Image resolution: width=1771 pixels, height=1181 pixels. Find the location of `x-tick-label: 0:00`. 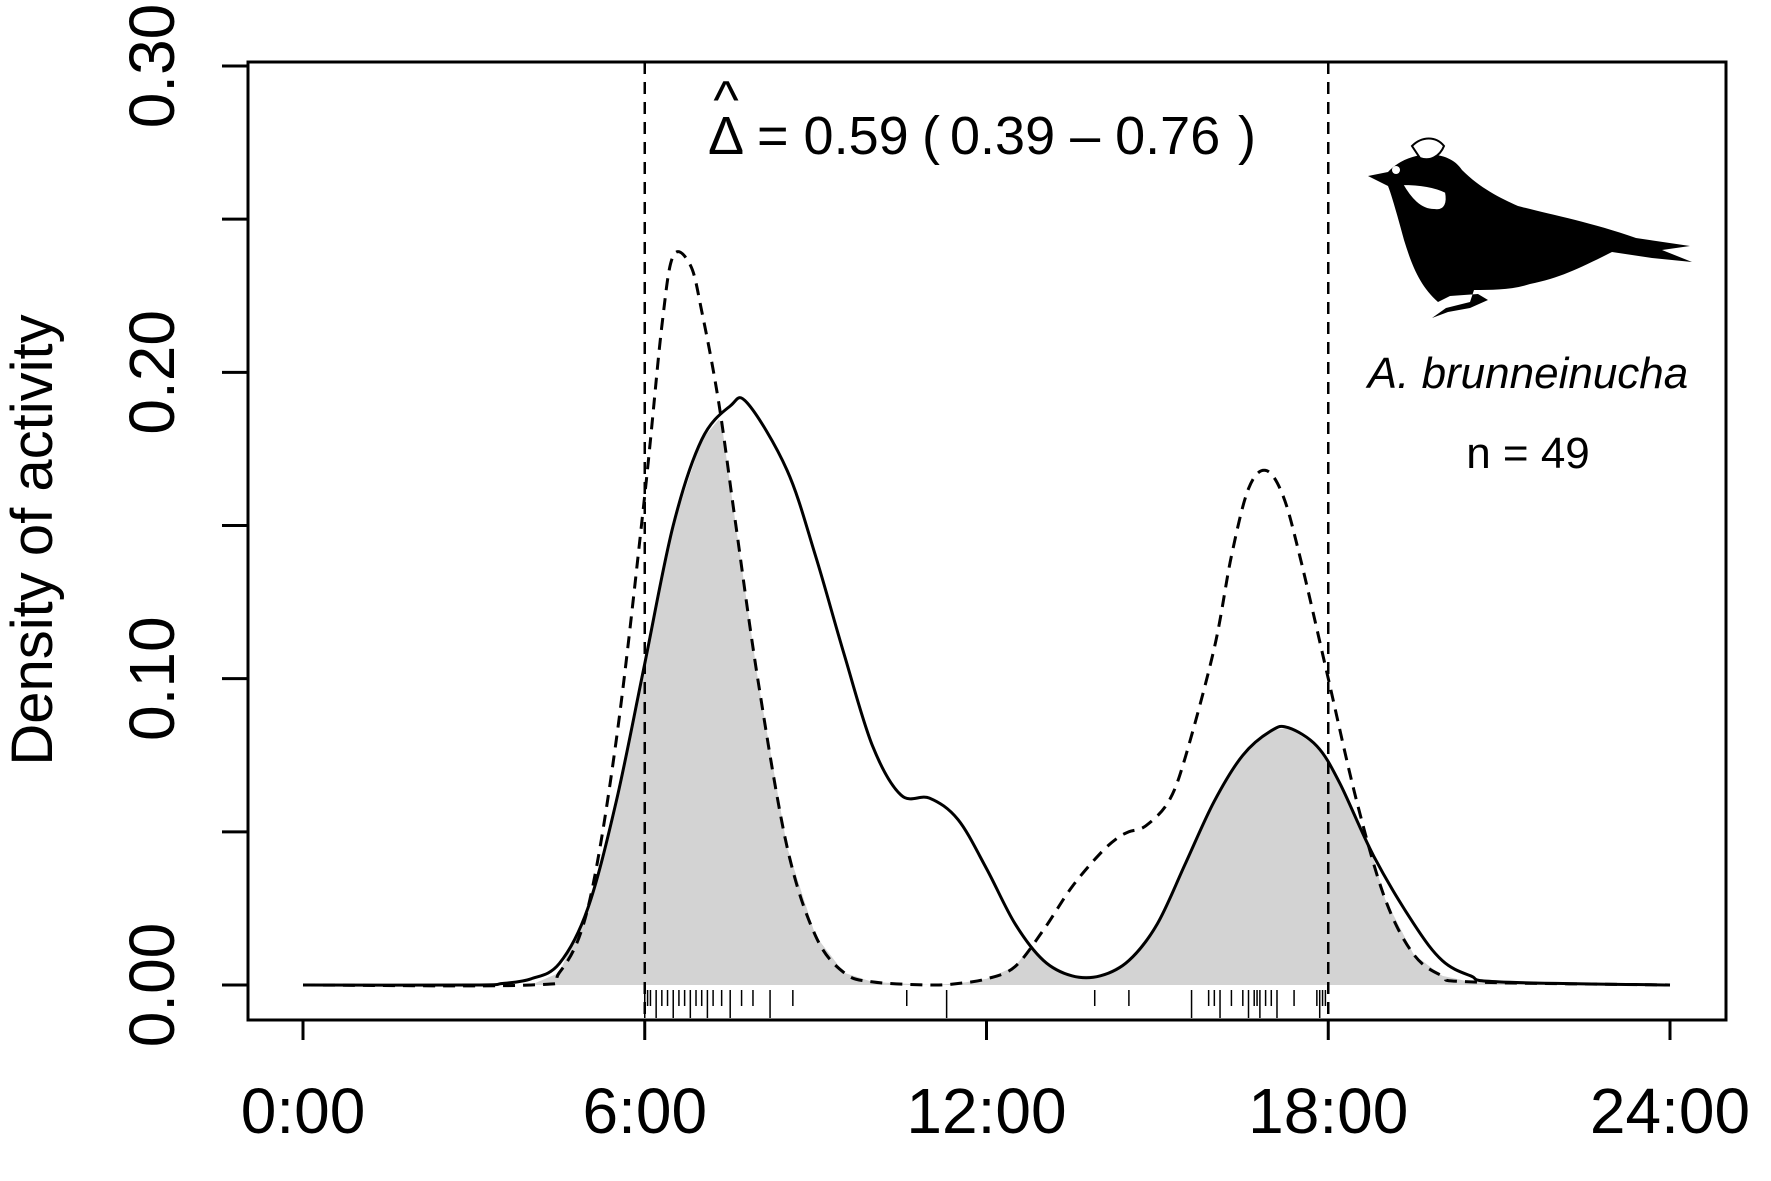

x-tick-label: 0:00 is located at coordinates (303, 1111).